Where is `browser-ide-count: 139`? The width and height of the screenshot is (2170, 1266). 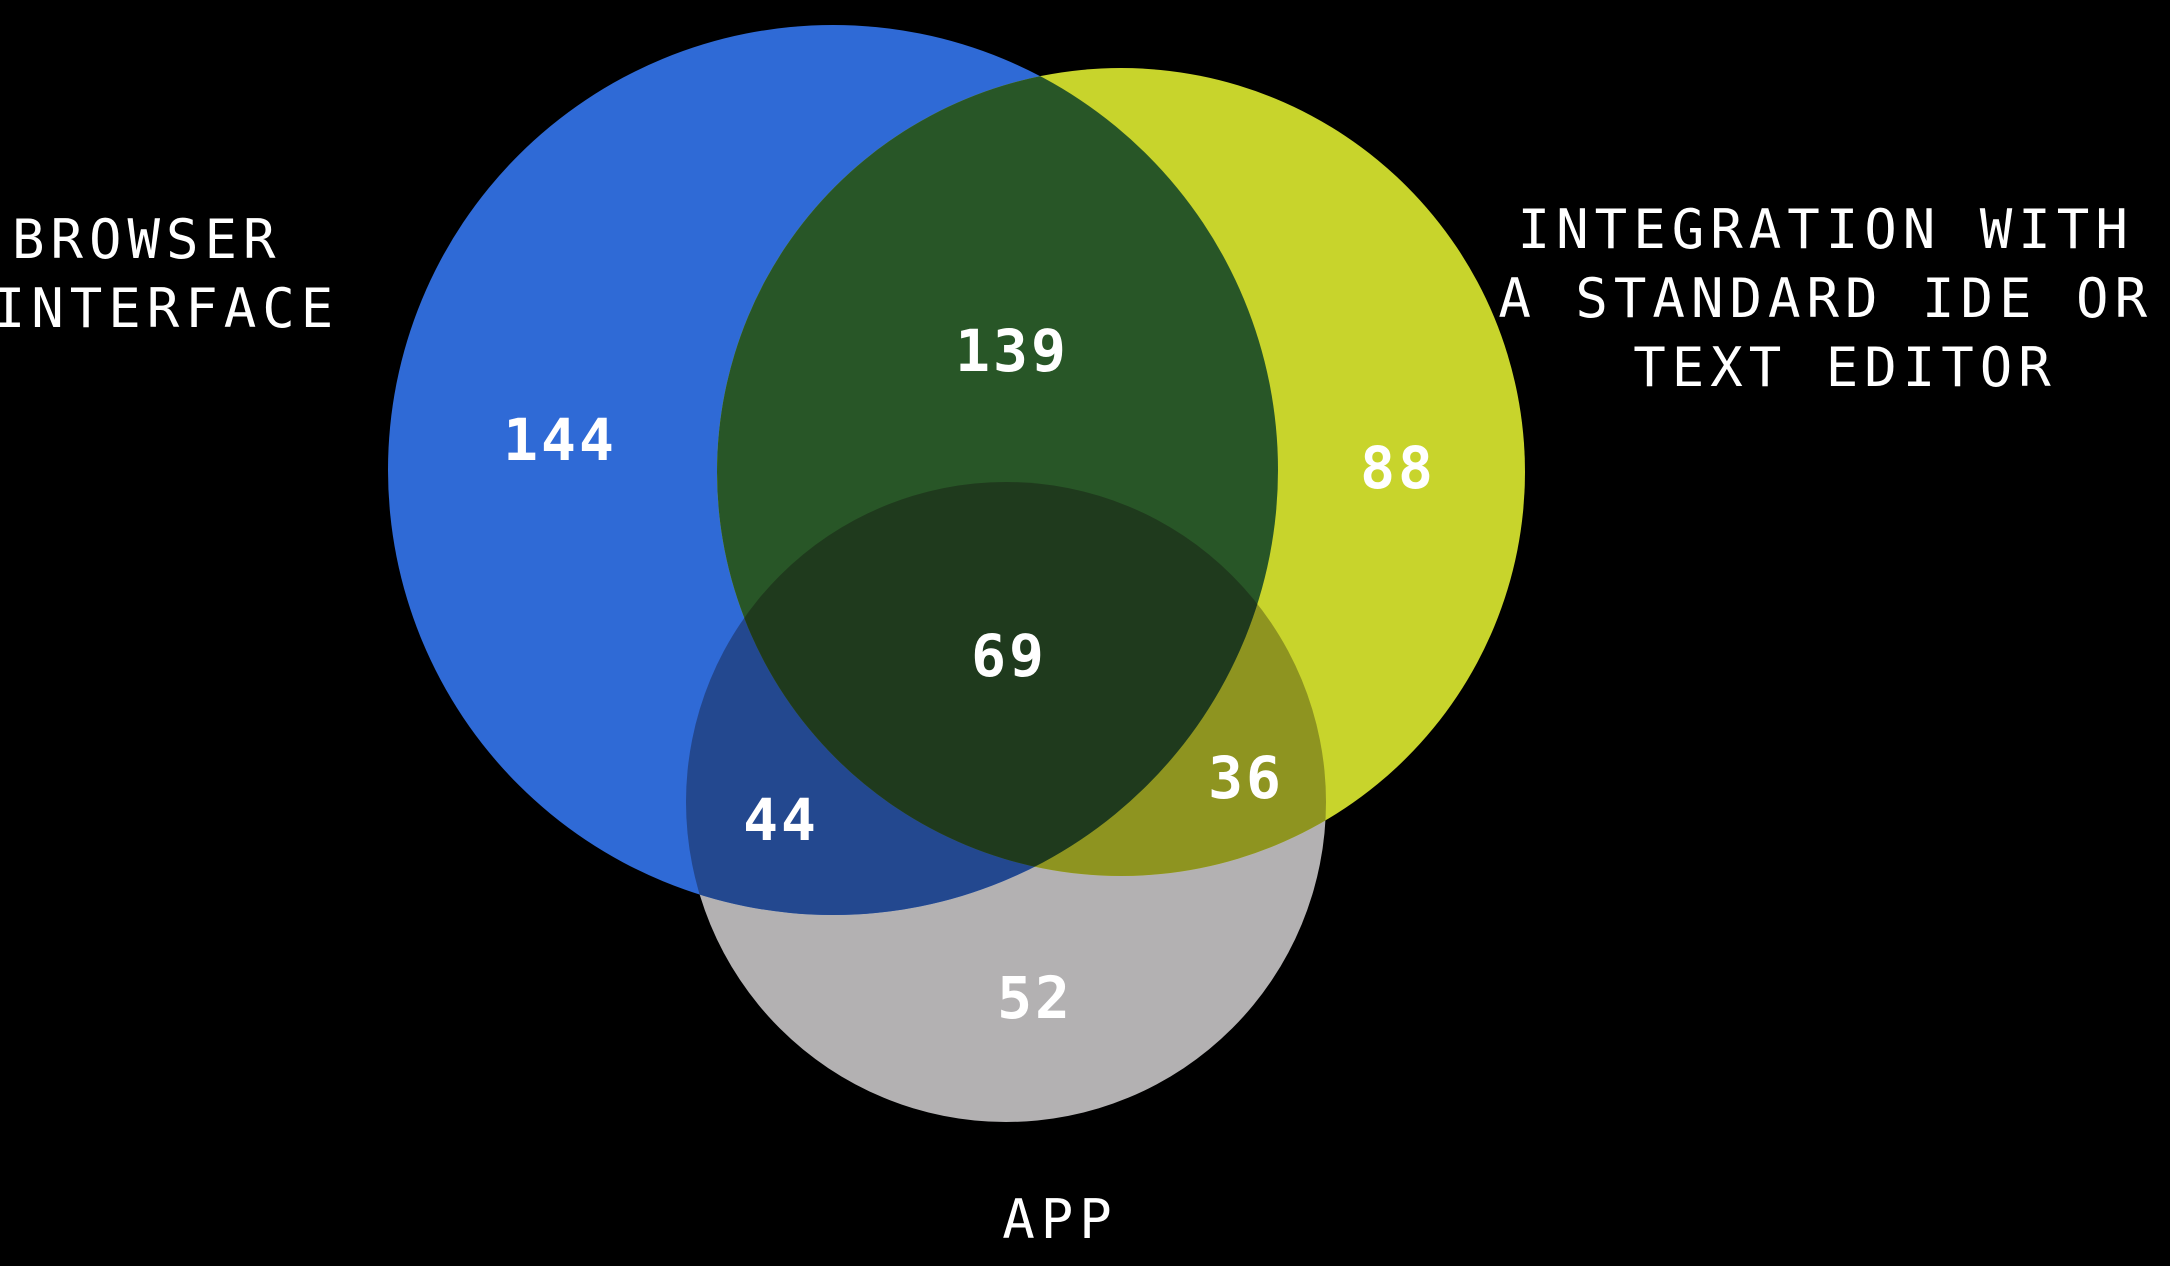
browser-ide-count: 139 is located at coordinates (1012, 351).